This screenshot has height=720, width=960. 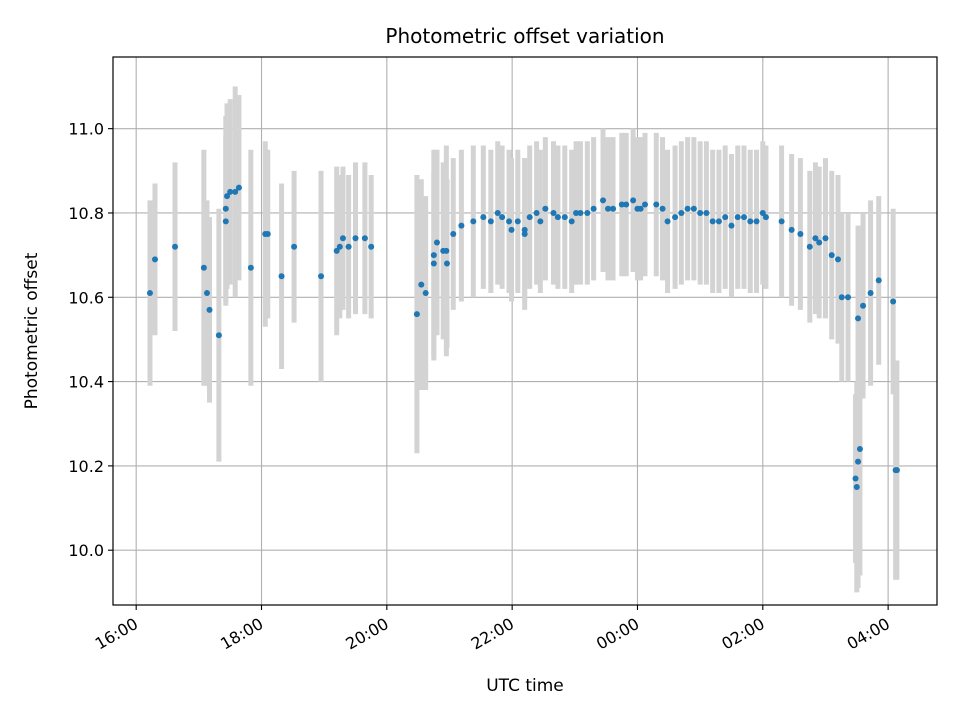 I want to click on y-tick-label: 10.2, so click(x=86, y=466).